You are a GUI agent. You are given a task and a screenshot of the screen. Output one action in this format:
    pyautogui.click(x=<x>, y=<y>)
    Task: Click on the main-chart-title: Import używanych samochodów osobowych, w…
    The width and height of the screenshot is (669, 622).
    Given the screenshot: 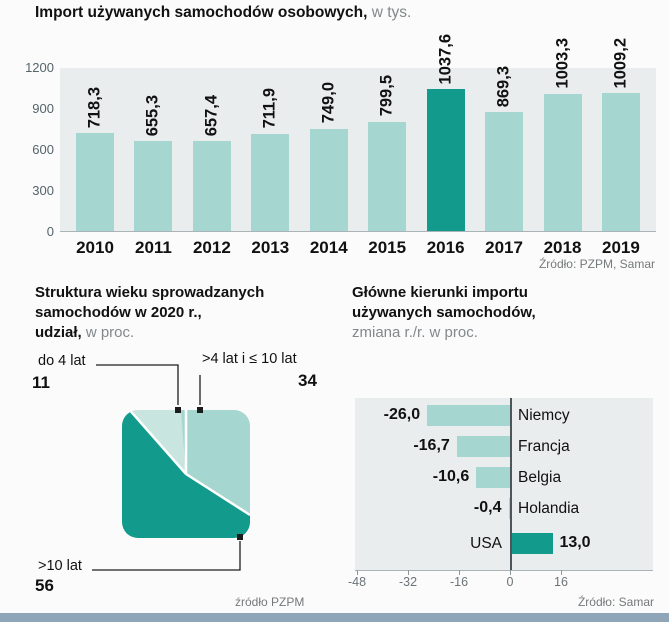 What is the action you would take?
    pyautogui.click(x=223, y=13)
    